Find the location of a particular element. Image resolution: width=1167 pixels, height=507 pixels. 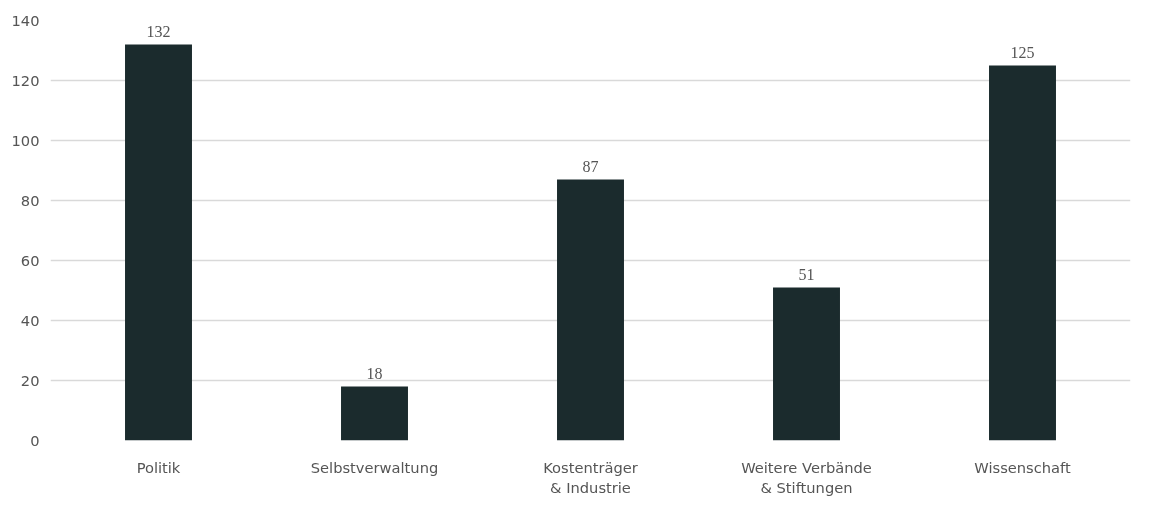

x-tick-label: Weitere Verbände & Stiftungen is located at coordinates (806, 477).